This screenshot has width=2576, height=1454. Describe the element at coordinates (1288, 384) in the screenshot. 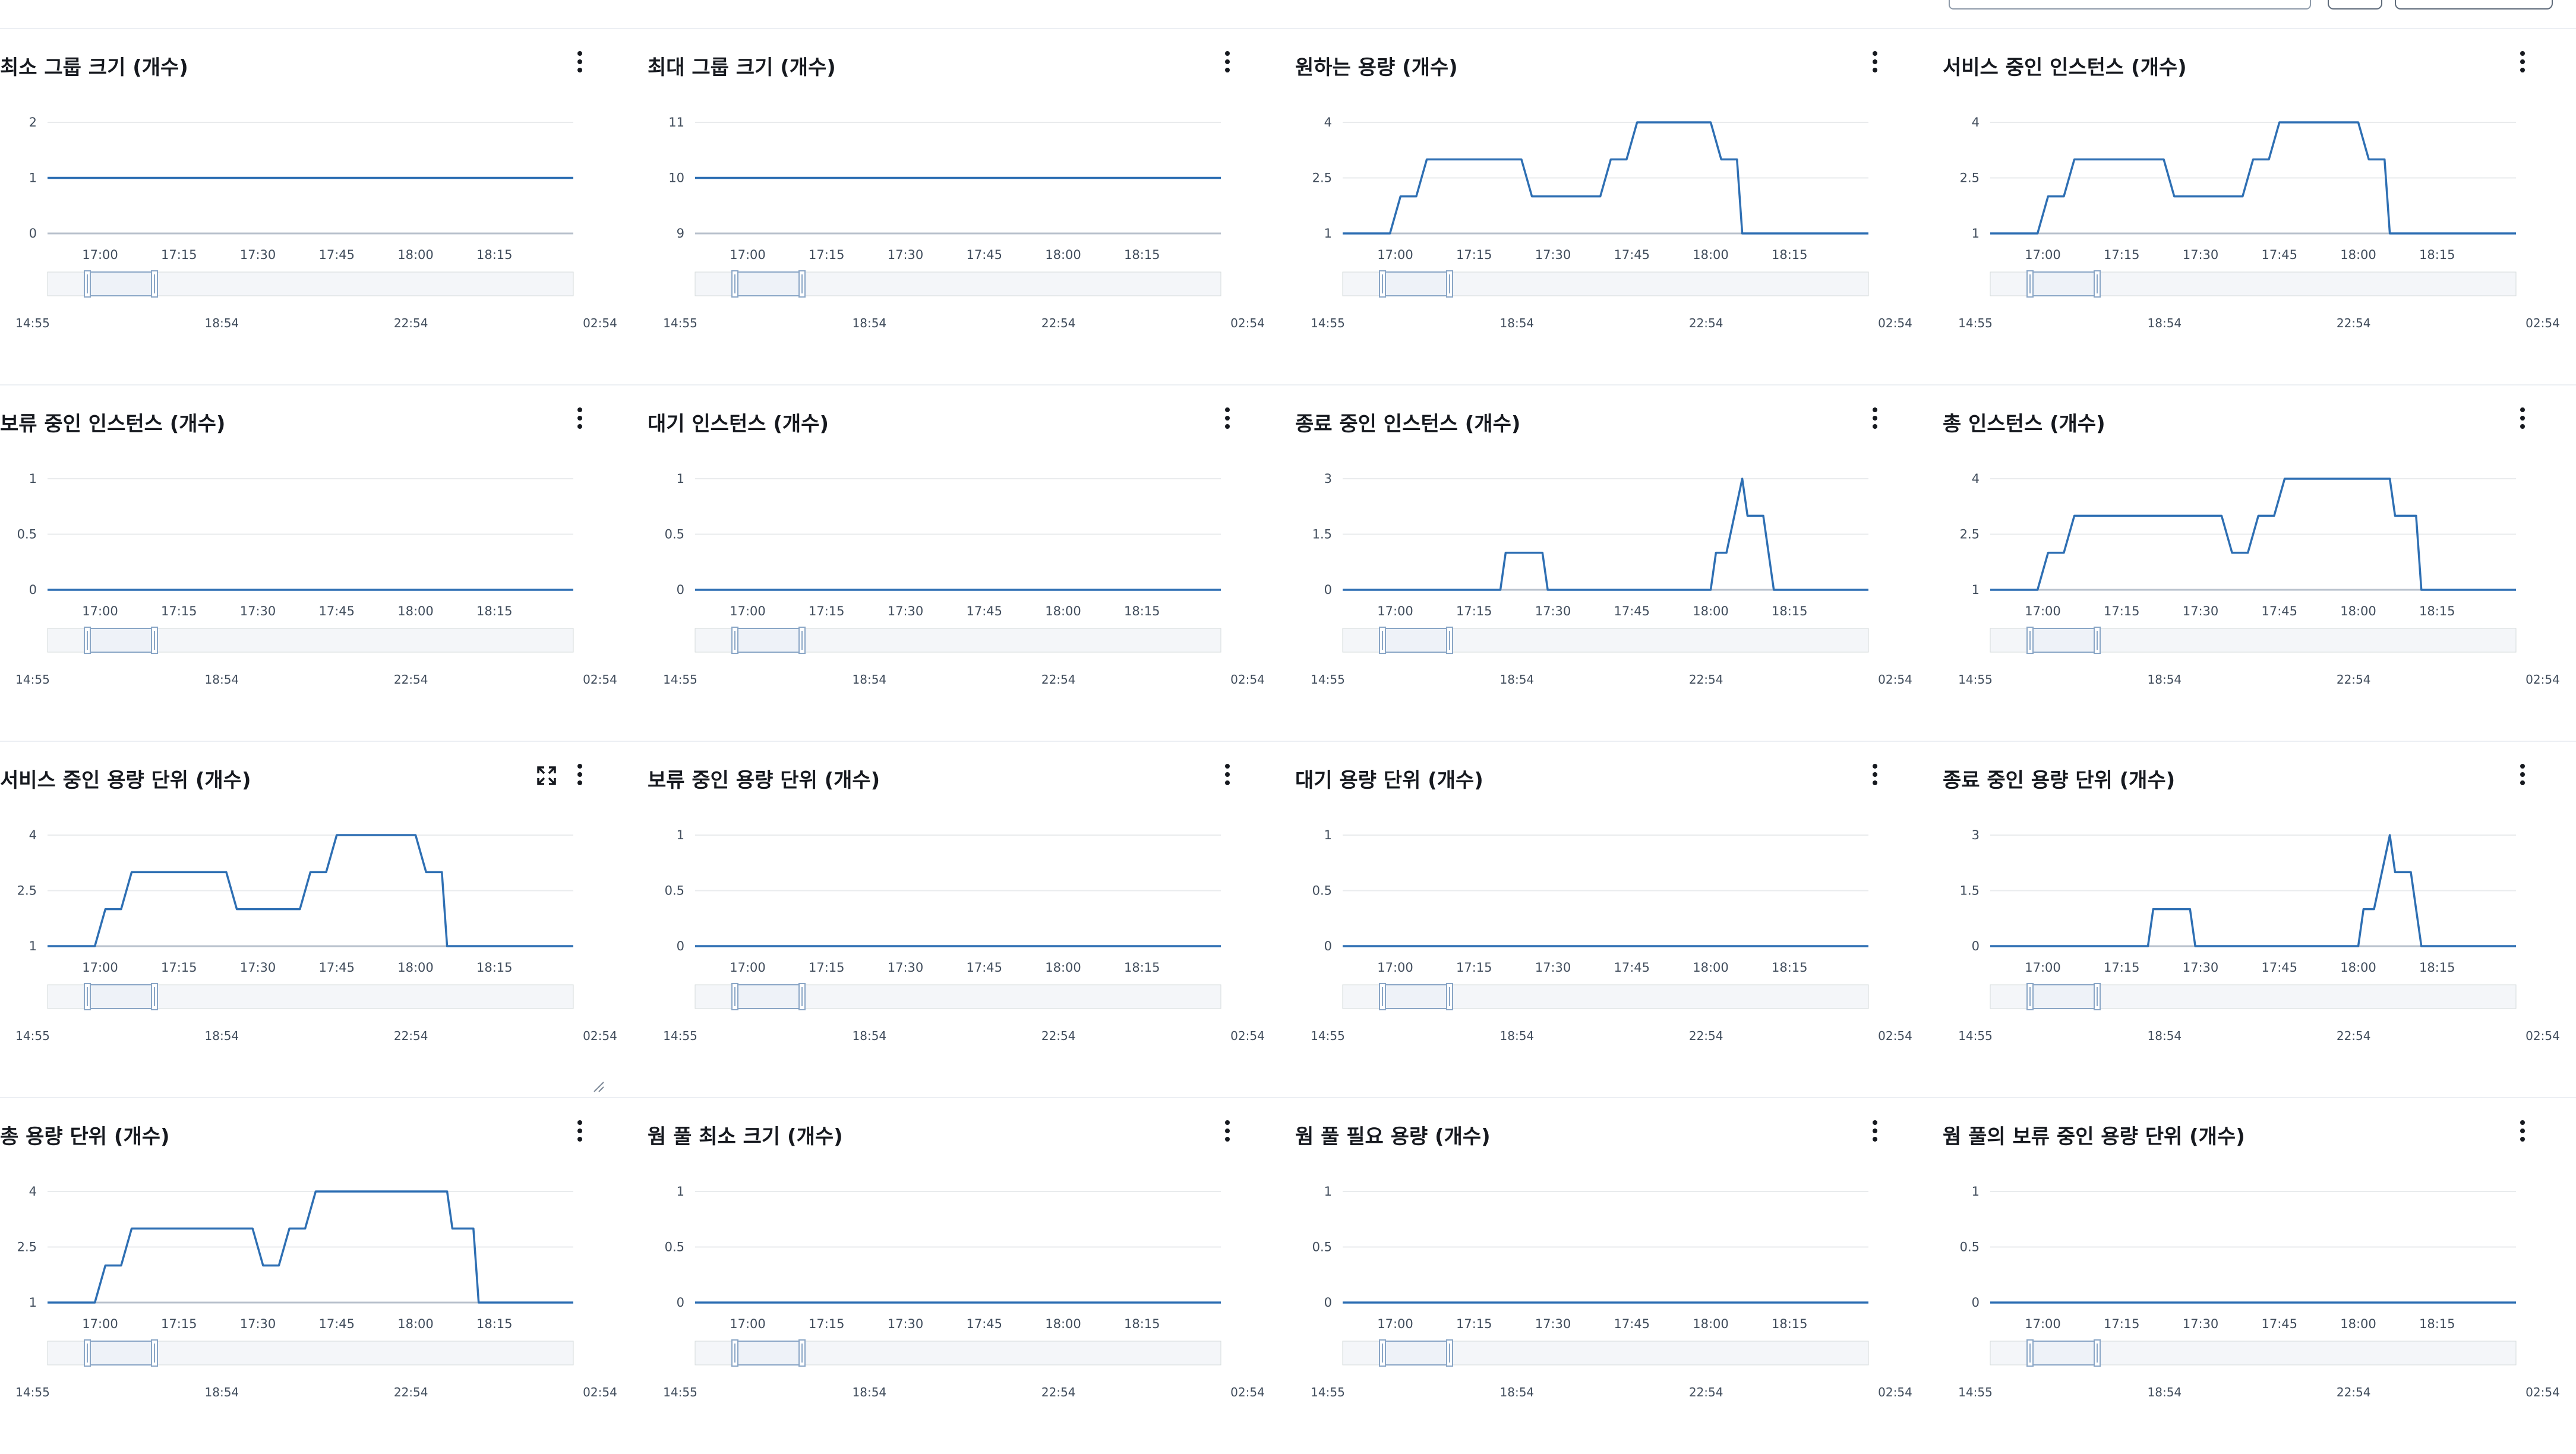

I see `row-divider` at that location.